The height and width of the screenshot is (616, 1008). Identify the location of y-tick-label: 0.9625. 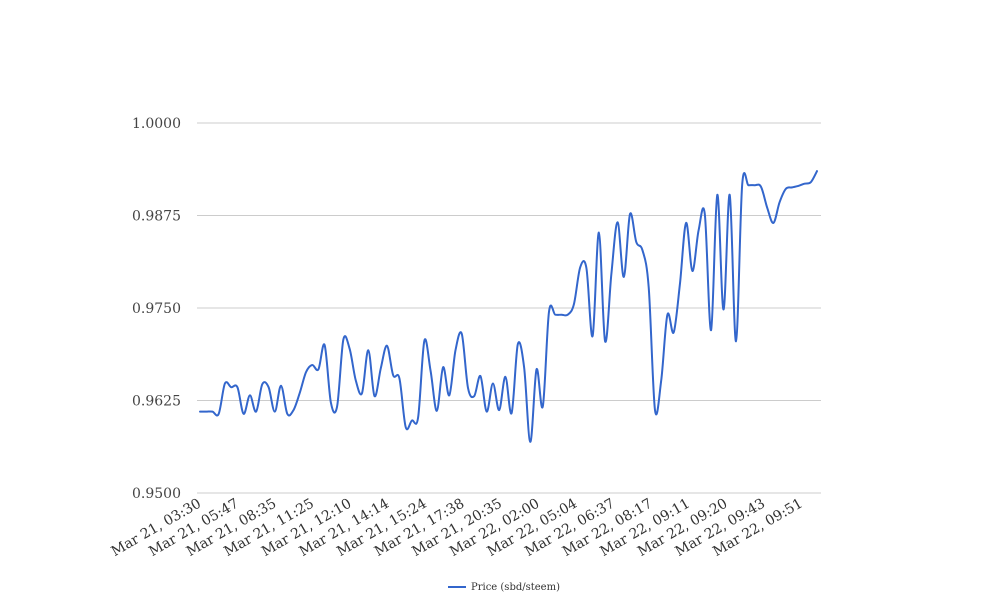
(156, 402).